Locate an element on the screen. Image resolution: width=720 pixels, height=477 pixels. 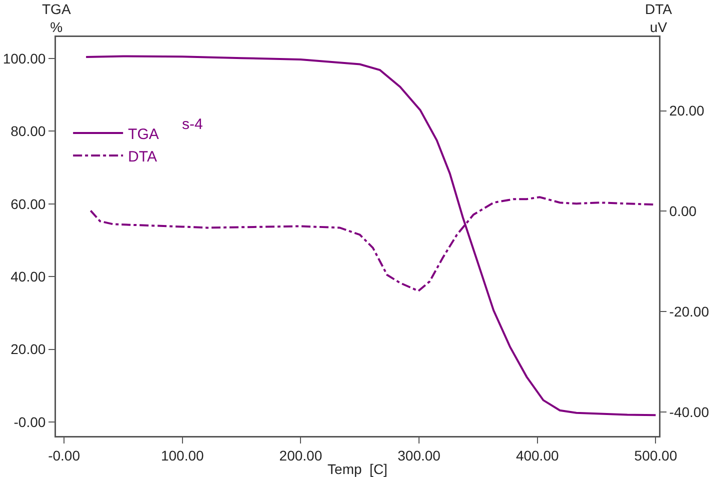
x-tick-label: 300.00 is located at coordinates (419, 455).